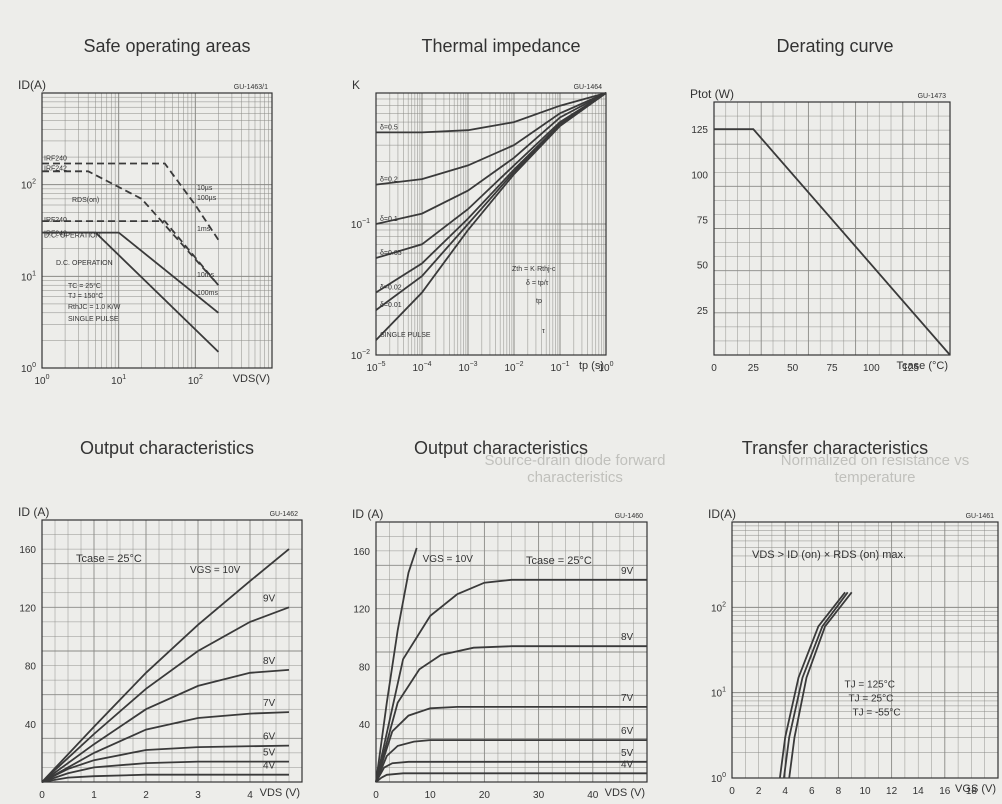  Describe the element at coordinates (360, 355) in the screenshot. I see `y-tick-label: 10−2` at that location.